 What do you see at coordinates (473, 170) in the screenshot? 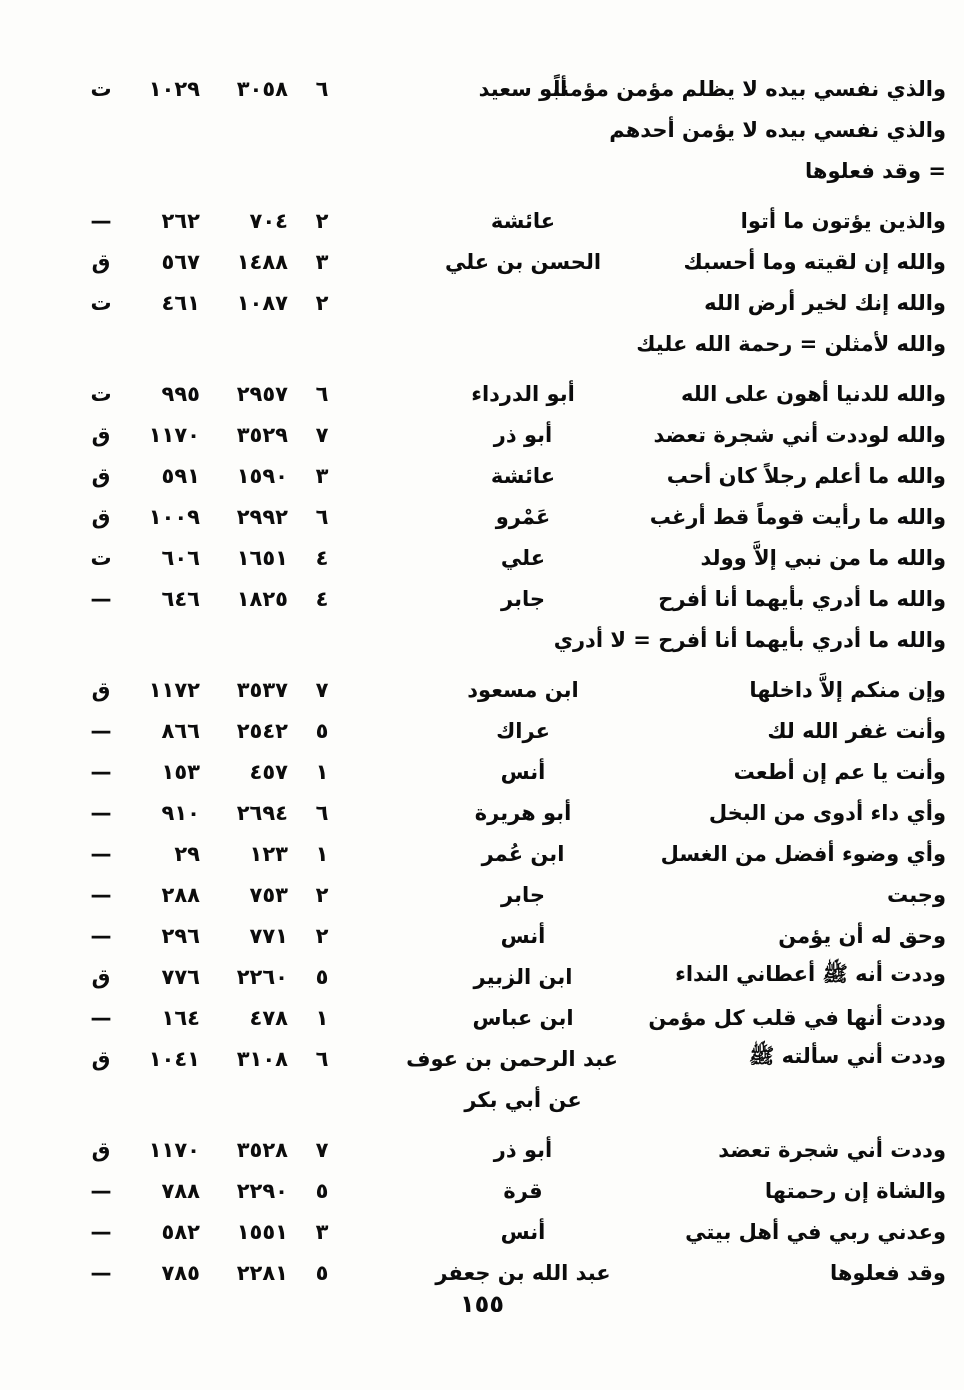
I see `table-row: = وقد فعلوها` at bounding box center [473, 170].